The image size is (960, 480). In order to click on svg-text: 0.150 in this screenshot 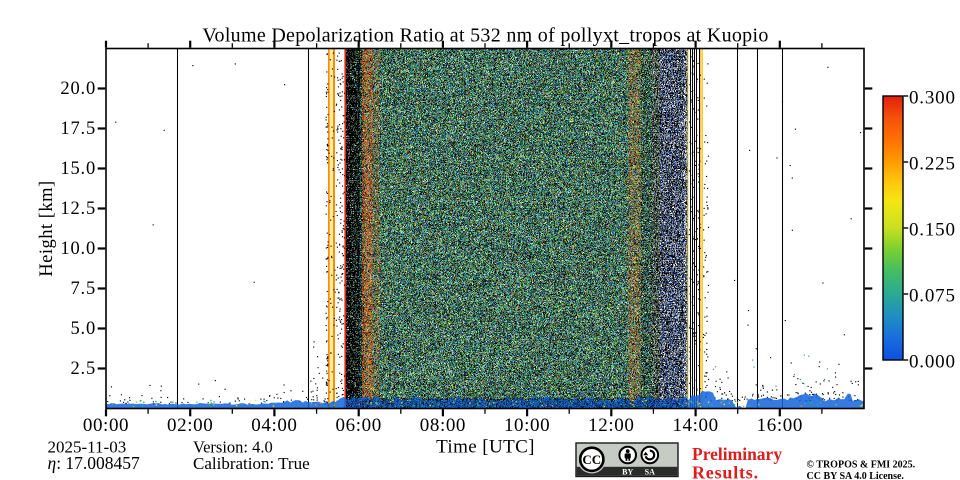, I will do `click(932, 230)`.